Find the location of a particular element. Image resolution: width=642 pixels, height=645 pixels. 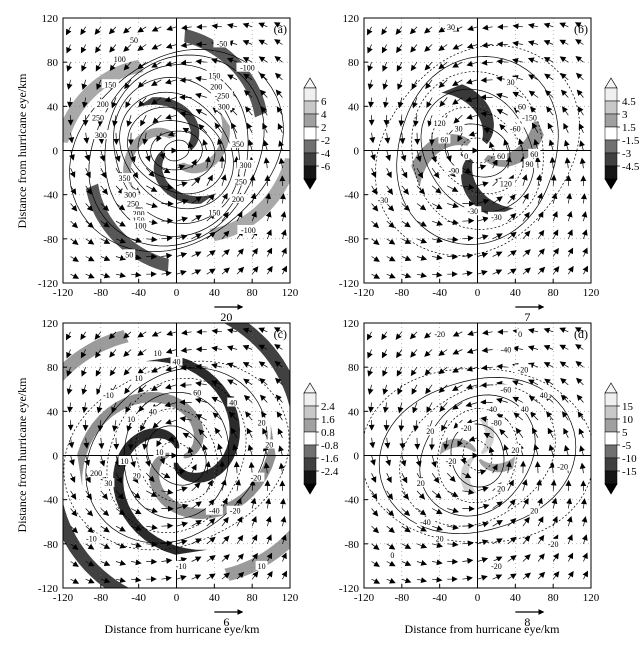

shaded-spiral-band is located at coordinates (150, 159).